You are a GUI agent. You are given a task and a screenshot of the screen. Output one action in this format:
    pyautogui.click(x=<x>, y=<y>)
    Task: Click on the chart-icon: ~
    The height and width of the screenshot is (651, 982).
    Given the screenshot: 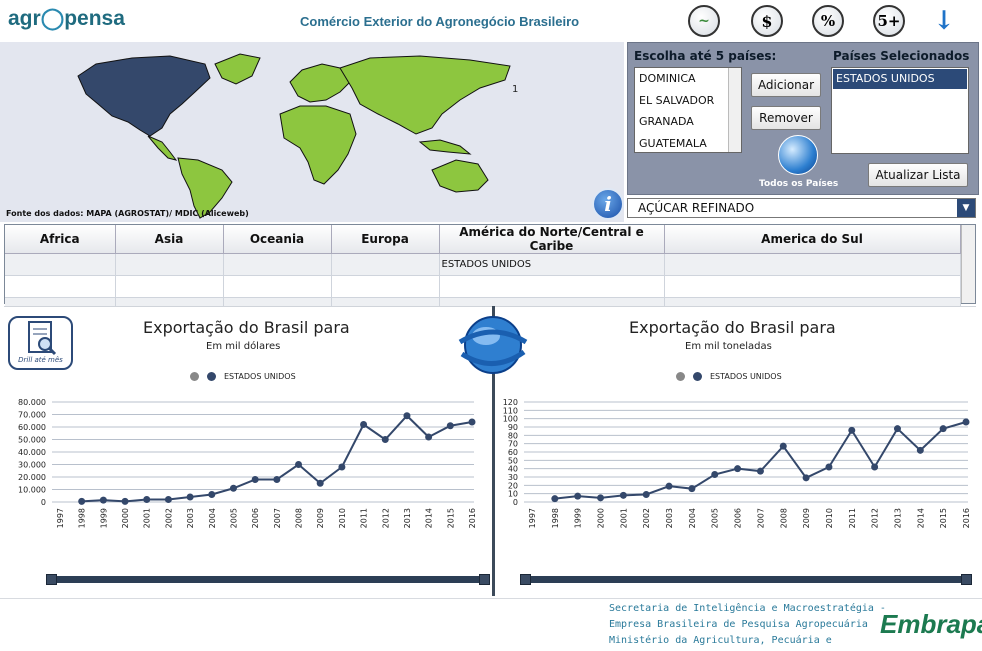 What is the action you would take?
    pyautogui.click(x=704, y=21)
    